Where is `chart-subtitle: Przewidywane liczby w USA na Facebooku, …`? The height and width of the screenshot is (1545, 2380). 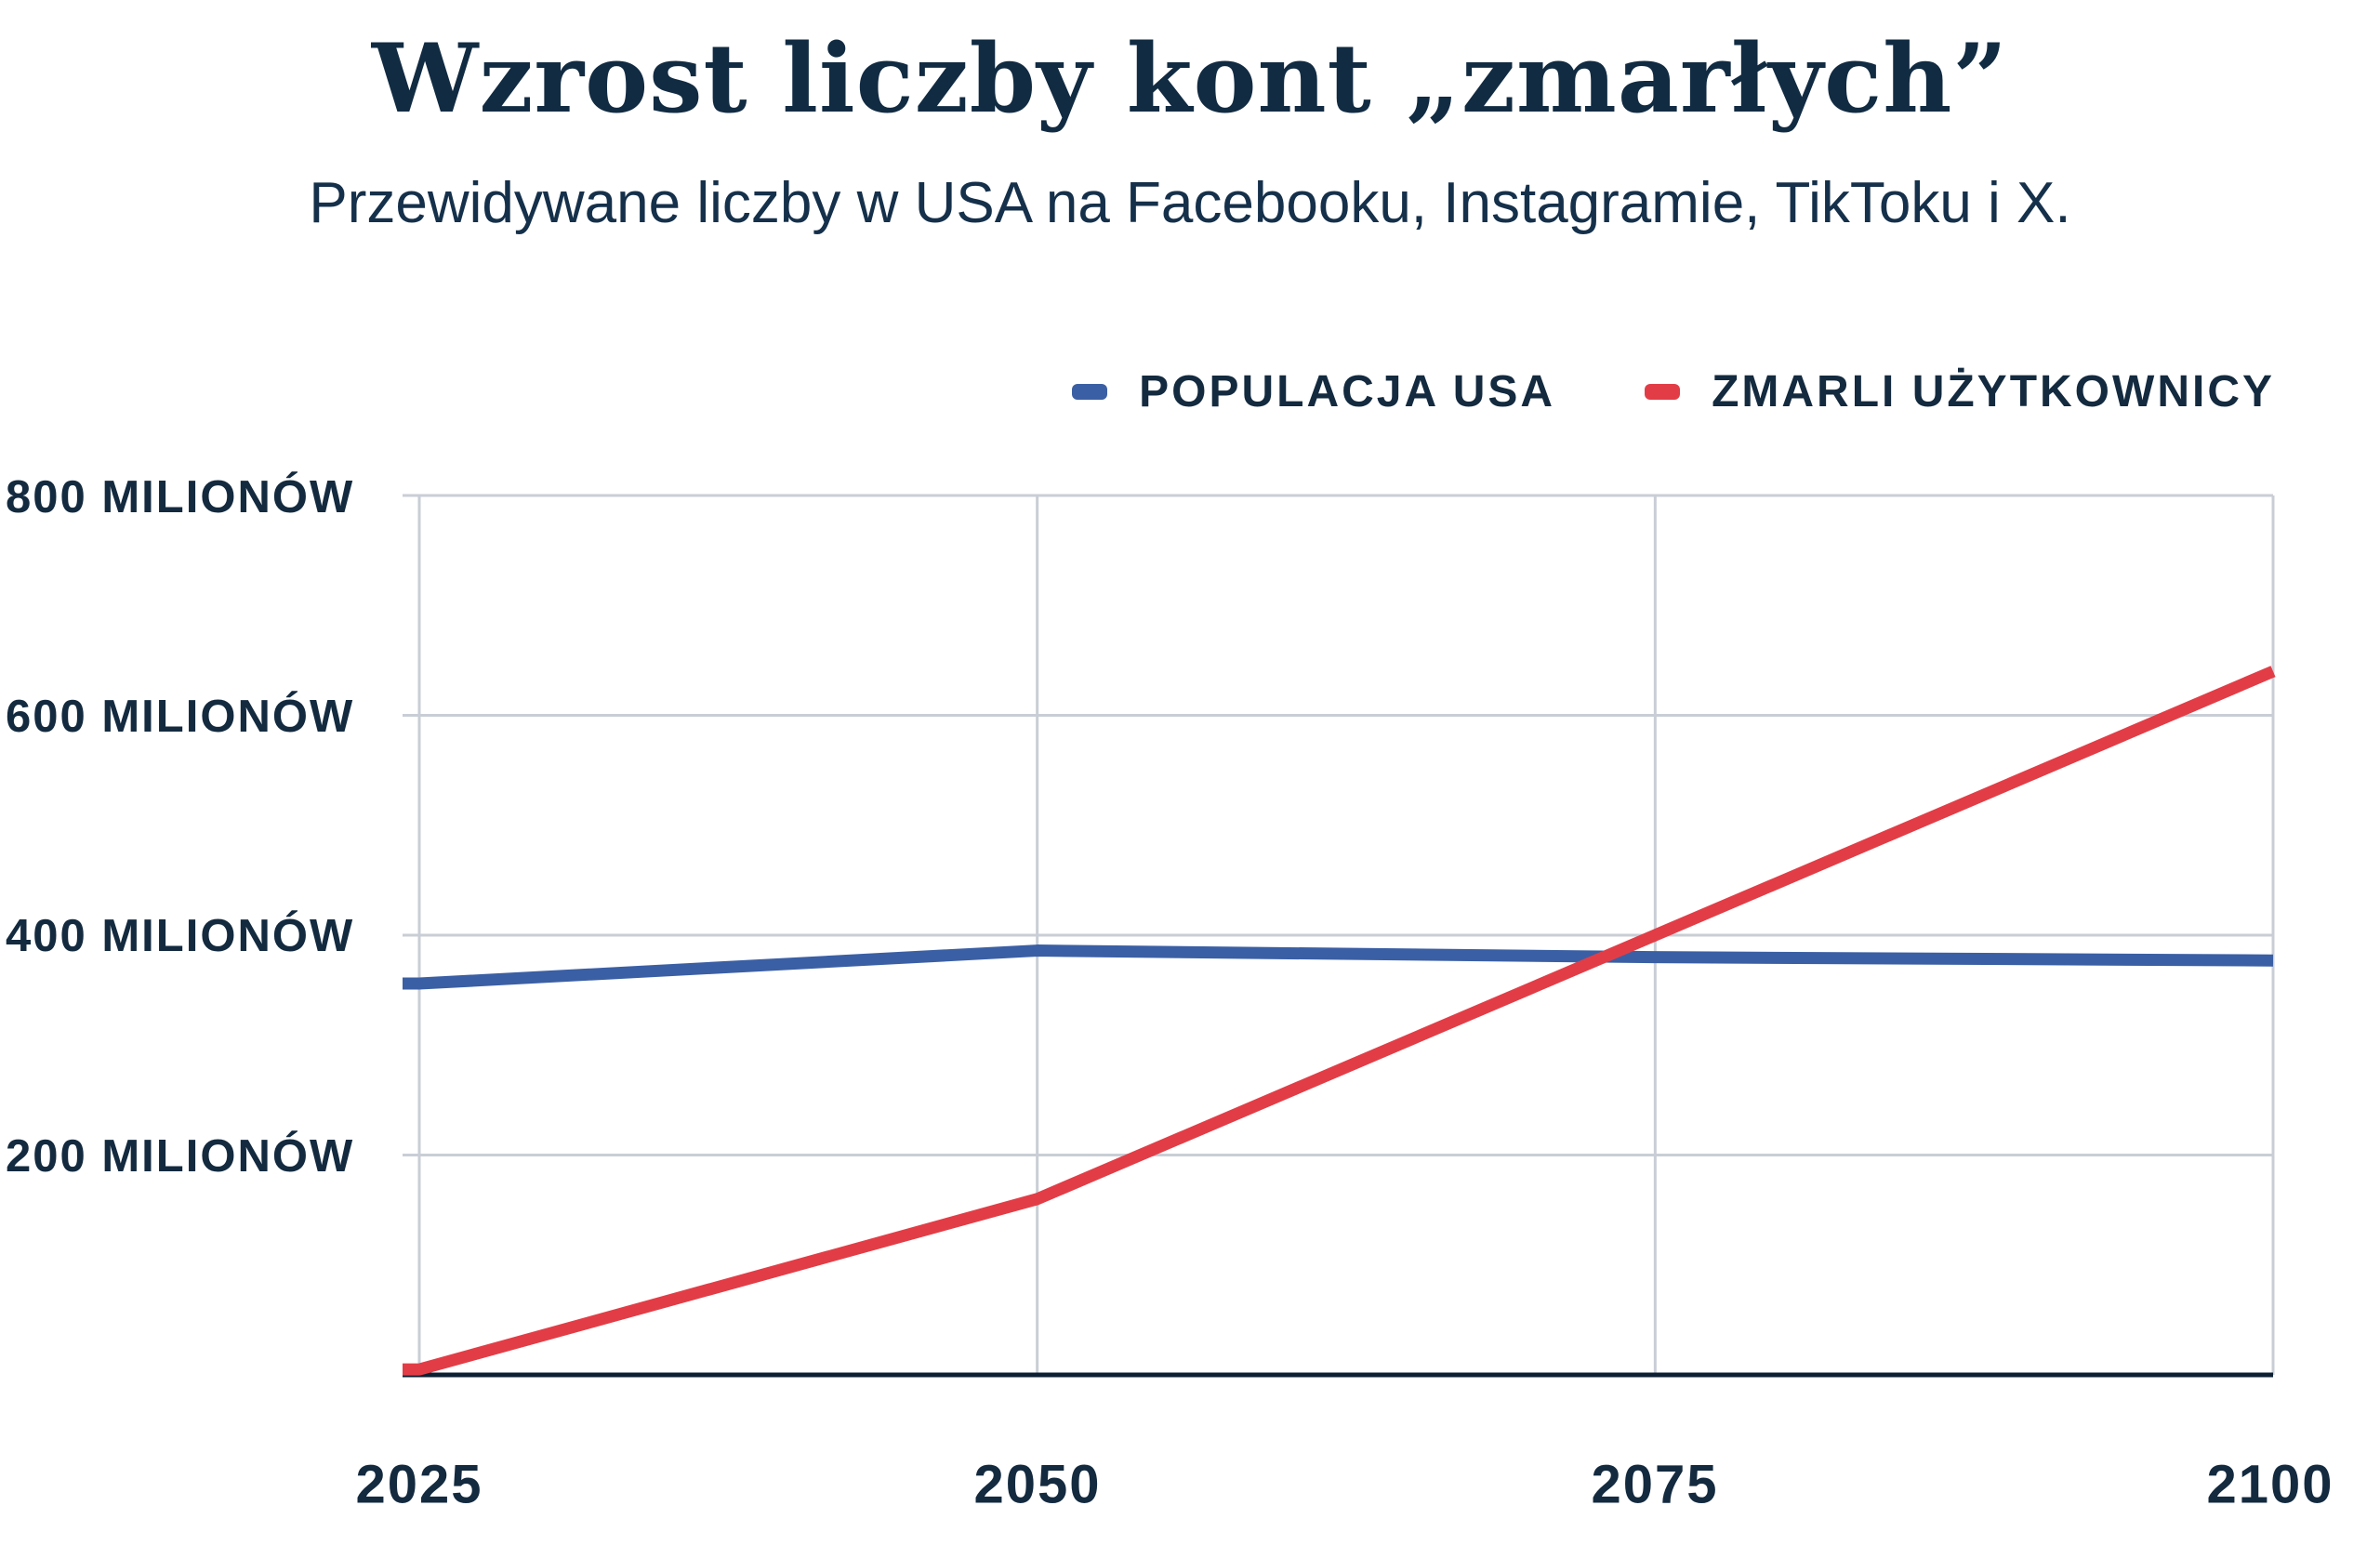 chart-subtitle: Przewidywane liczby w USA na Facebooku, … is located at coordinates (1190, 203).